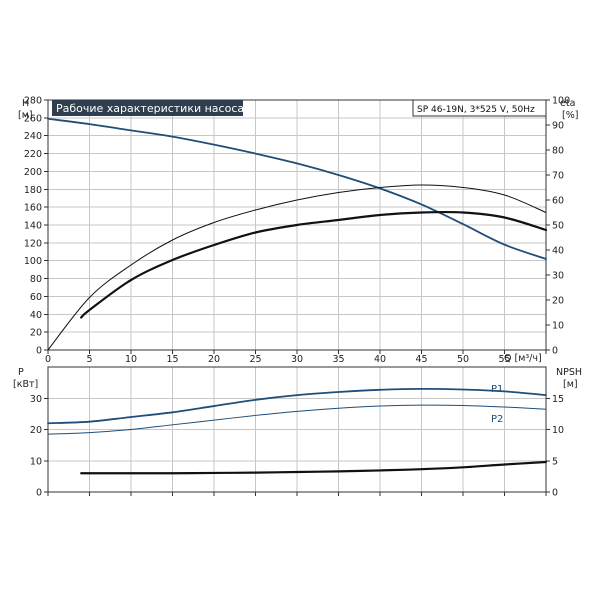  What do you see at coordinates (255, 359) in the screenshot?
I see `x-tick-label: 25` at bounding box center [255, 359].